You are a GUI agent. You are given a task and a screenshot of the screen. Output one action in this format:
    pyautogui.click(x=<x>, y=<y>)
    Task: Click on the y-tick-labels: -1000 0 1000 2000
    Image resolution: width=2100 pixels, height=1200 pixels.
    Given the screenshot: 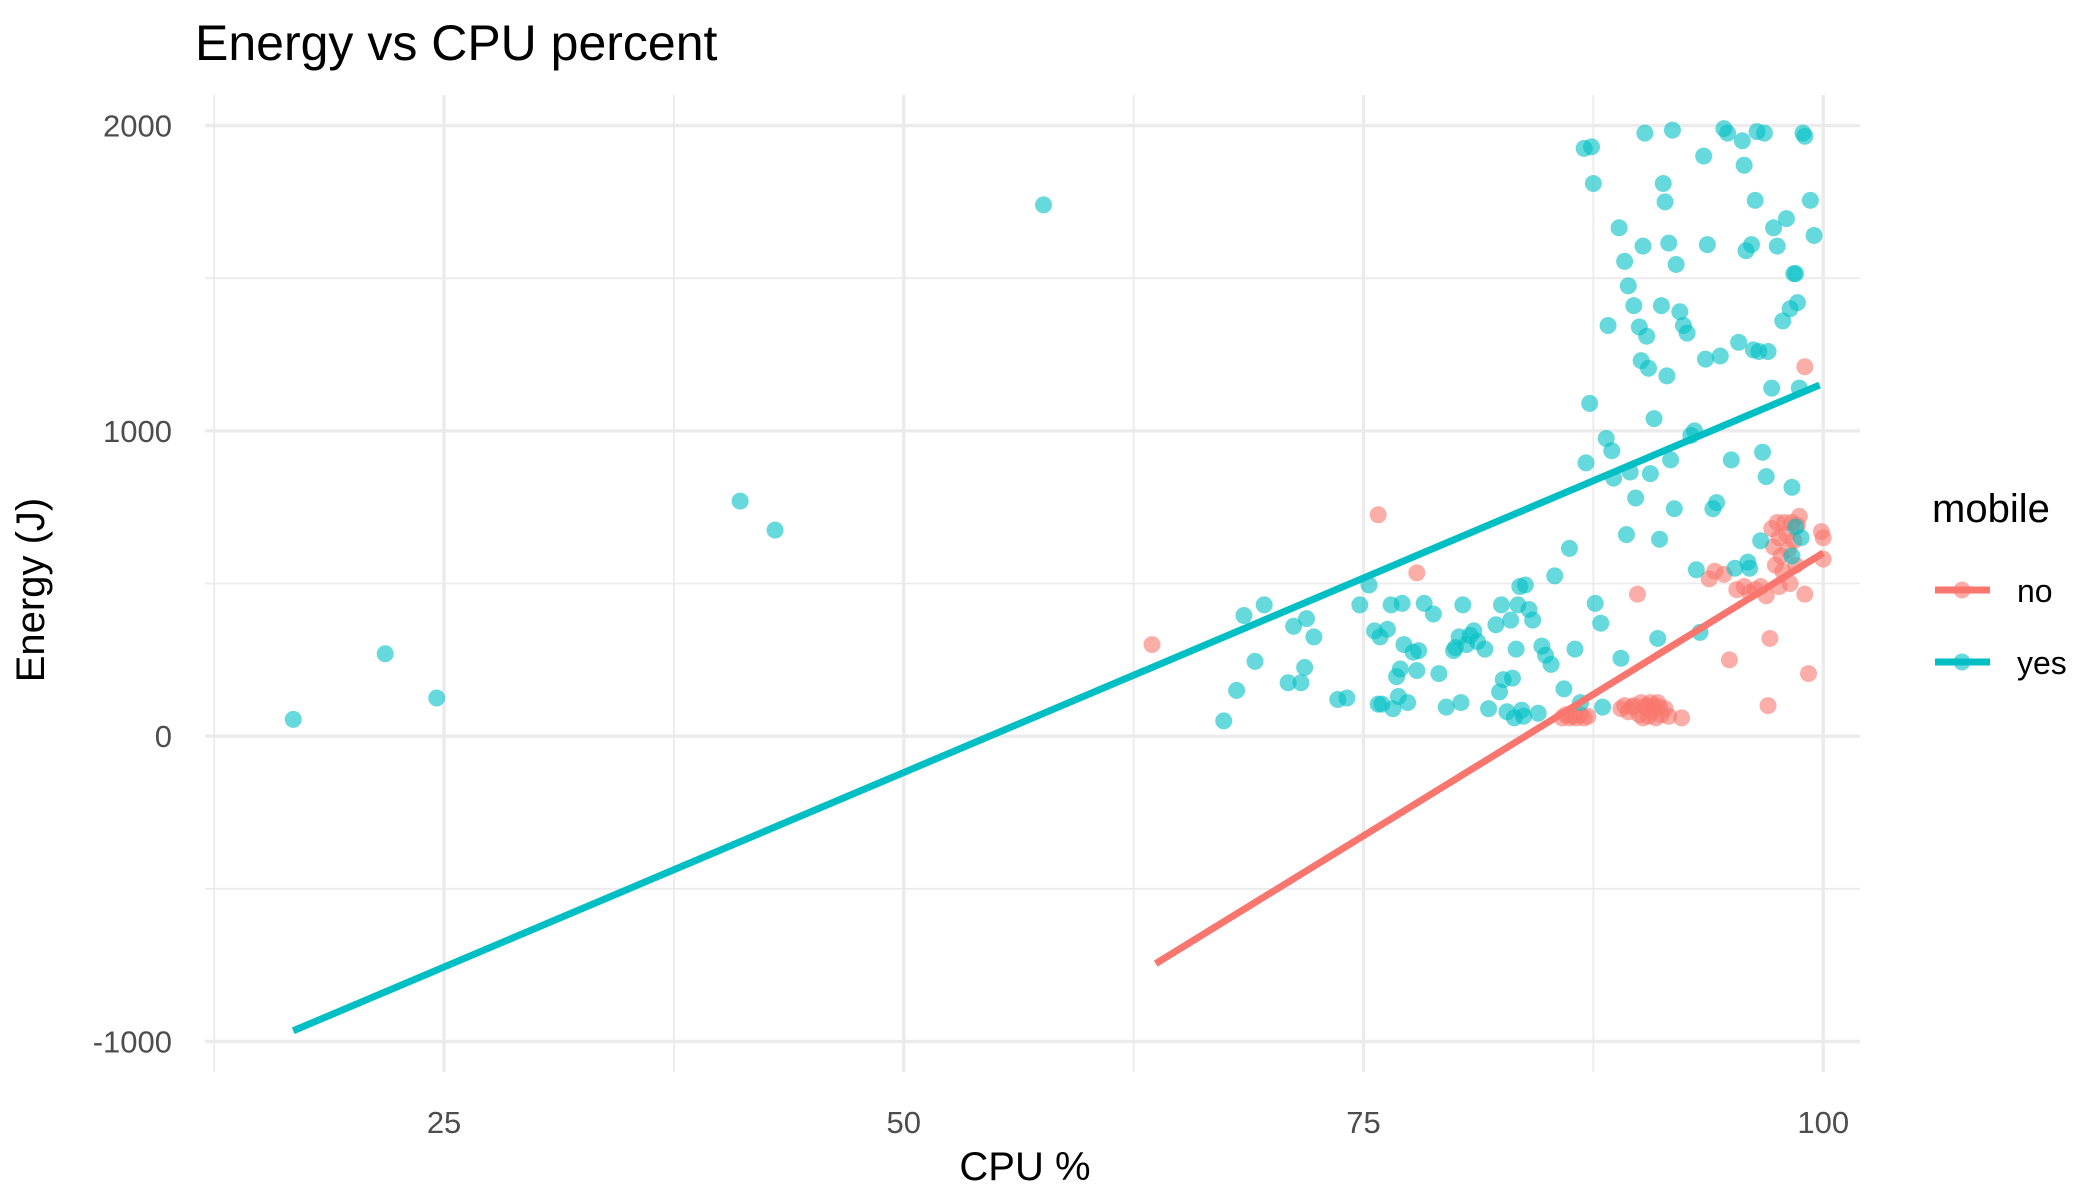 What is the action you would take?
    pyautogui.click(x=132, y=584)
    